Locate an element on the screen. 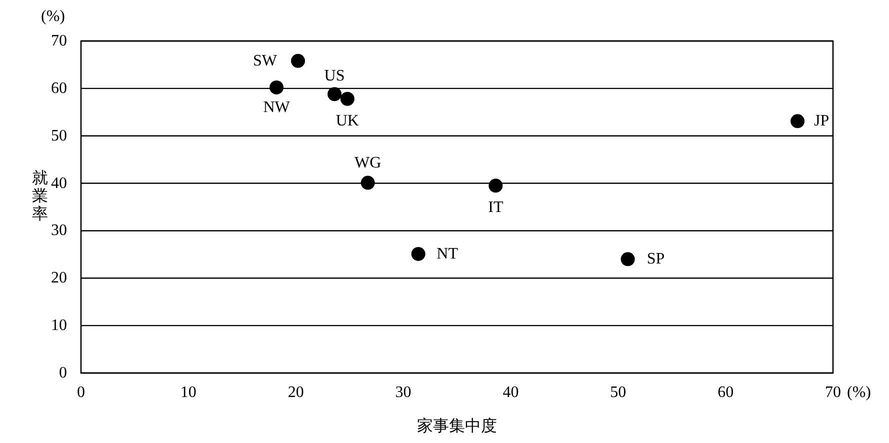 The height and width of the screenshot is (443, 889). annotation: NW is located at coordinates (277, 107).